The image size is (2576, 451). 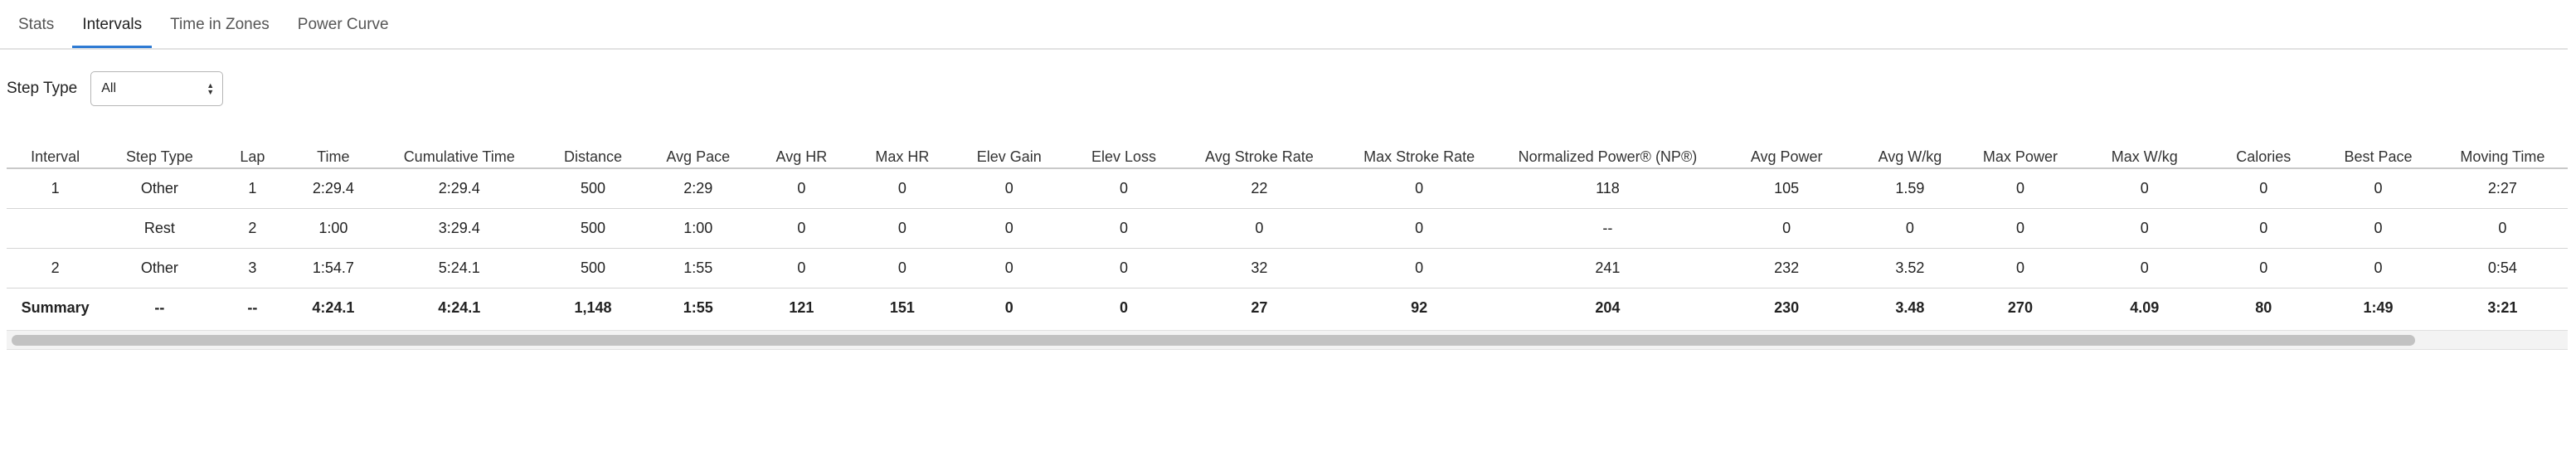 What do you see at coordinates (56, 308) in the screenshot?
I see `summary-cell: Summary` at bounding box center [56, 308].